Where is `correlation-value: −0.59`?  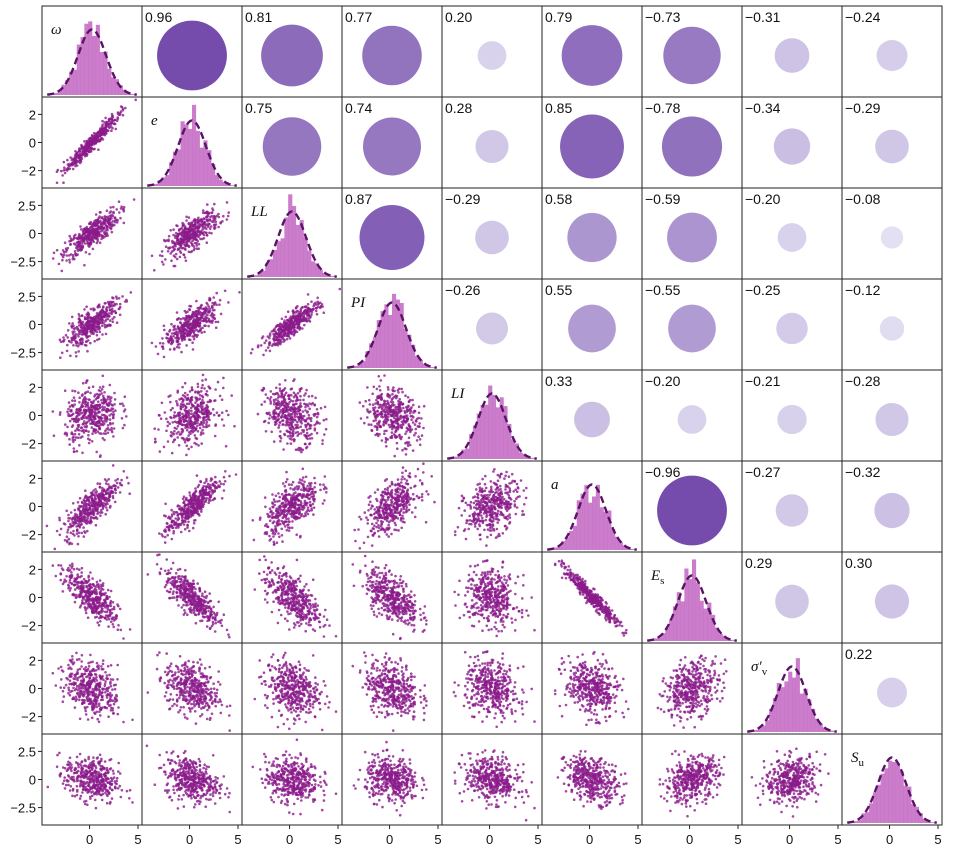 correlation-value: −0.59 is located at coordinates (663, 199).